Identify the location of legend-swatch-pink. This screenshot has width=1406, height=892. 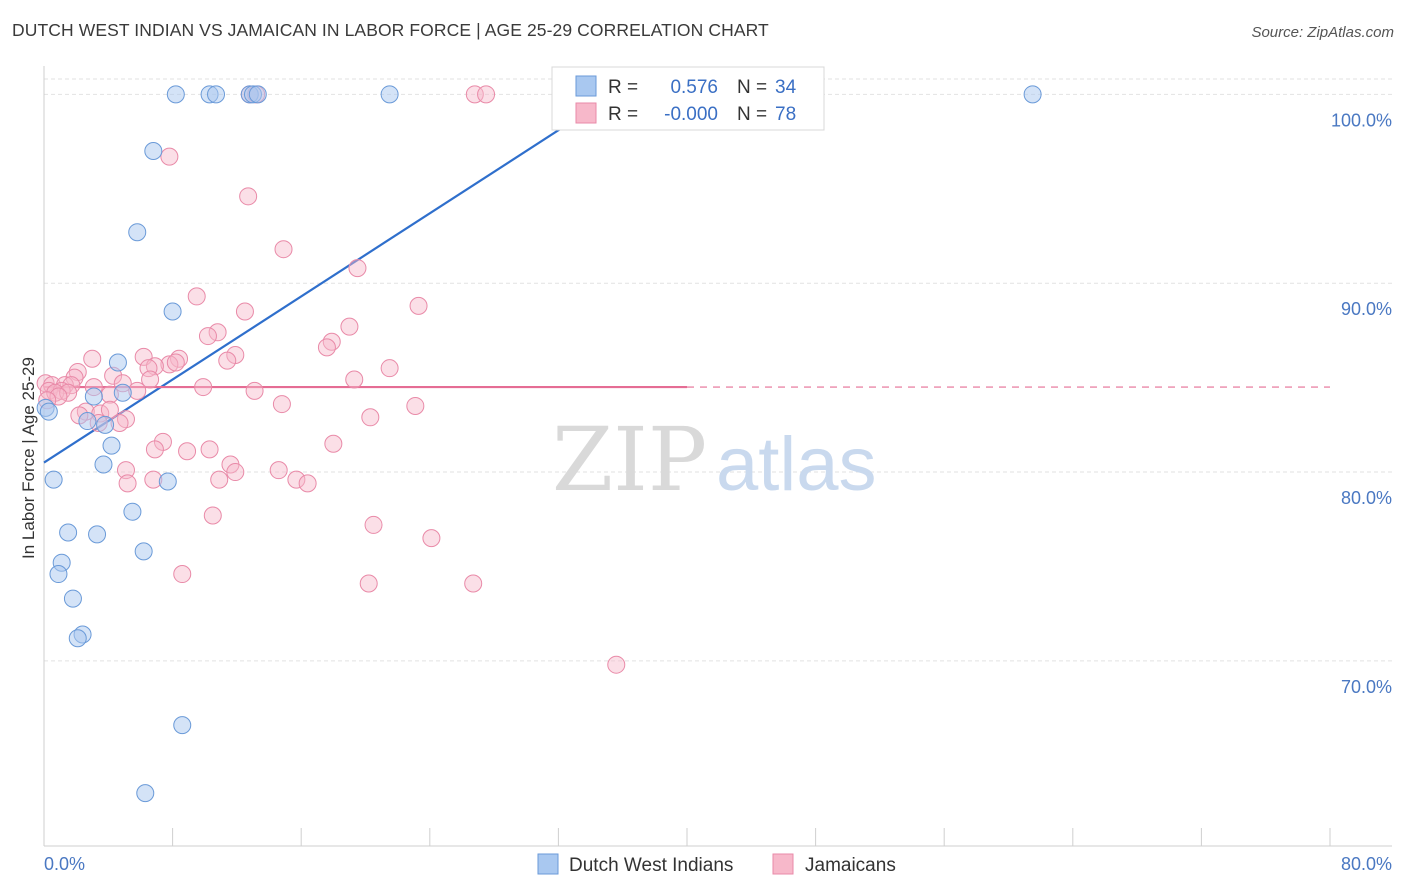
(586, 113).